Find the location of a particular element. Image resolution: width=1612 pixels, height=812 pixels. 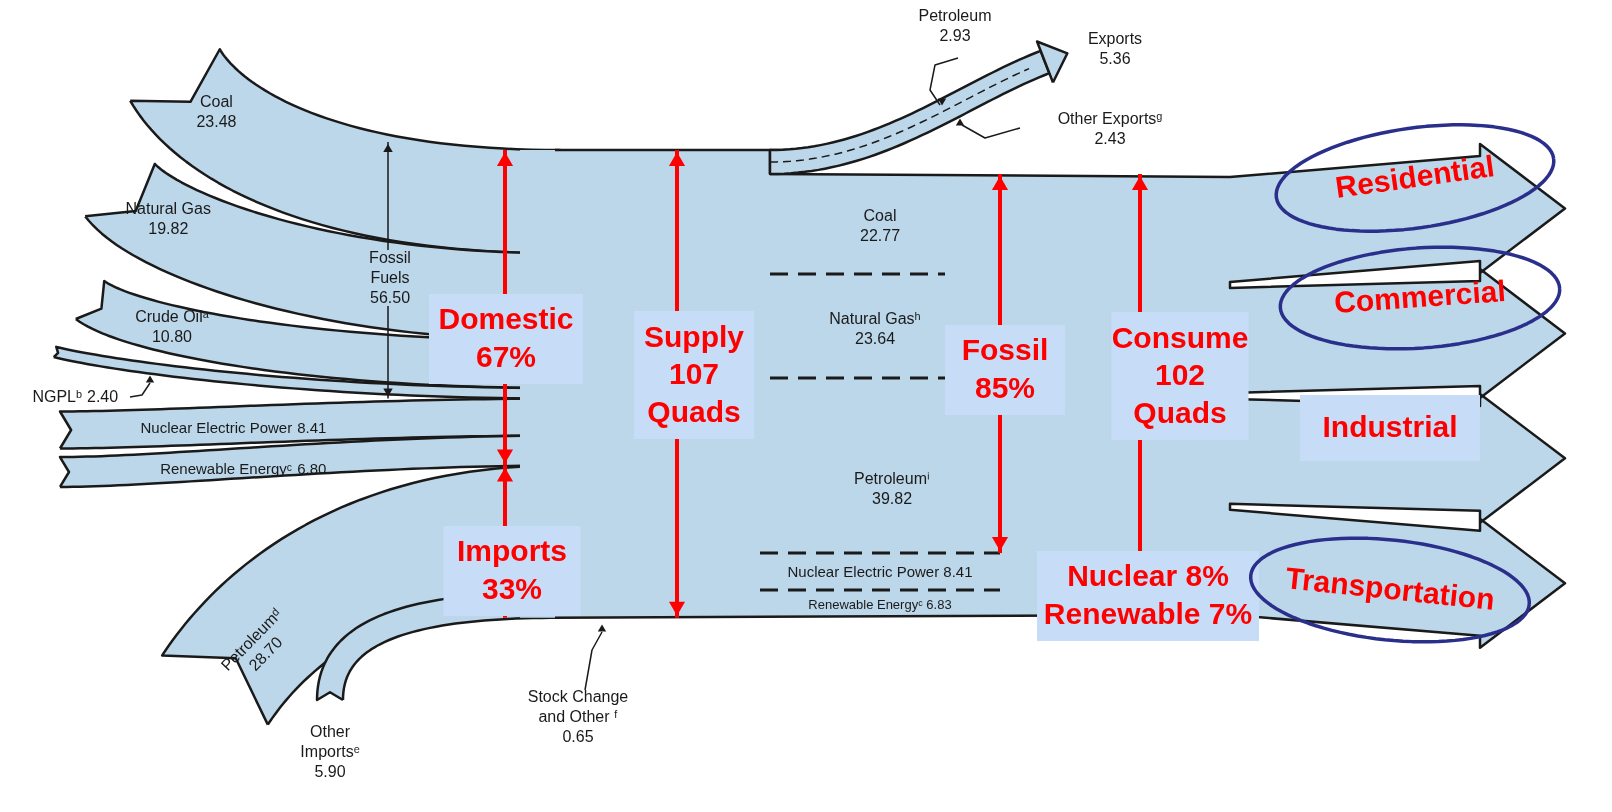

category-label: Nuclear Electric Power is located at coordinates (216, 427).